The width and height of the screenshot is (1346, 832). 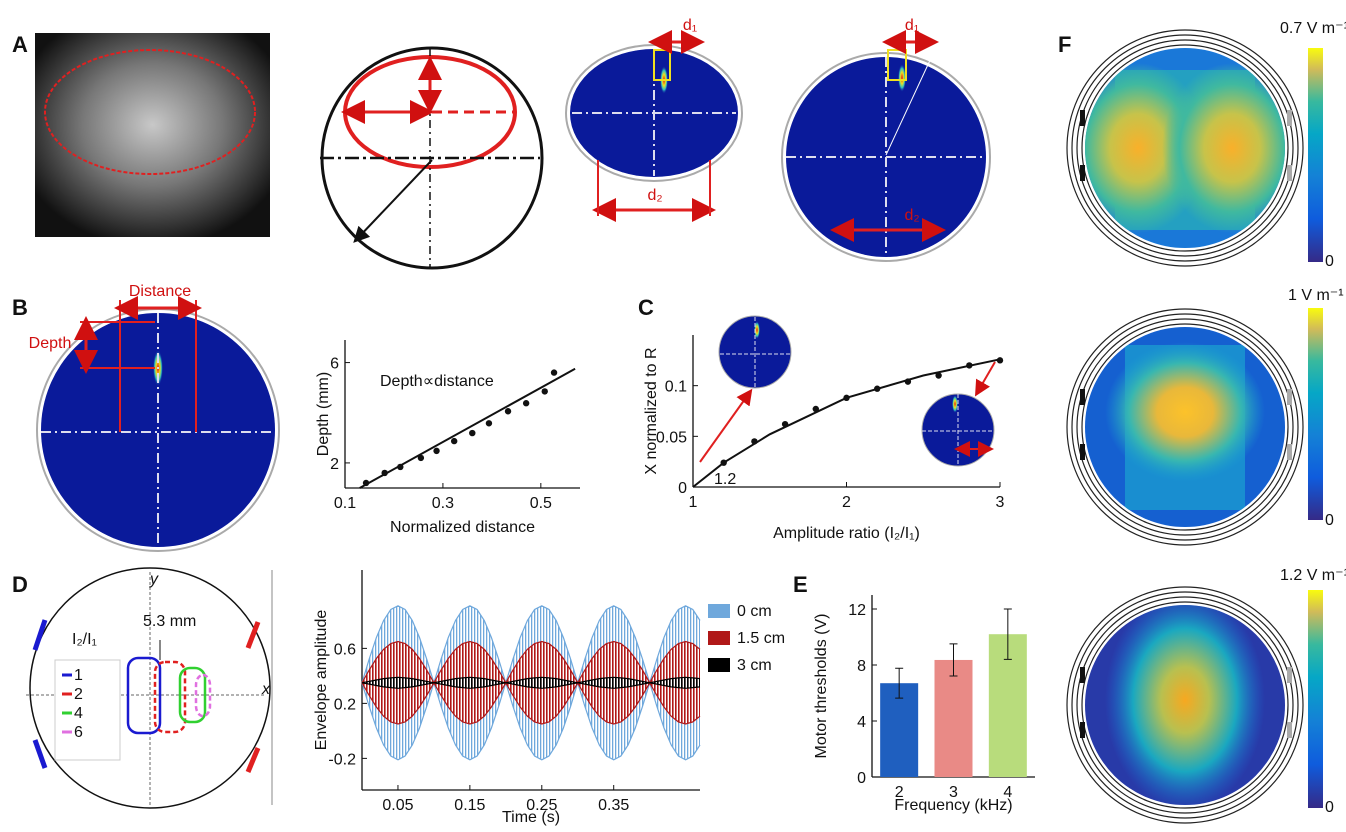 I want to click on y-tick-label: 0, so click(x=861, y=778).